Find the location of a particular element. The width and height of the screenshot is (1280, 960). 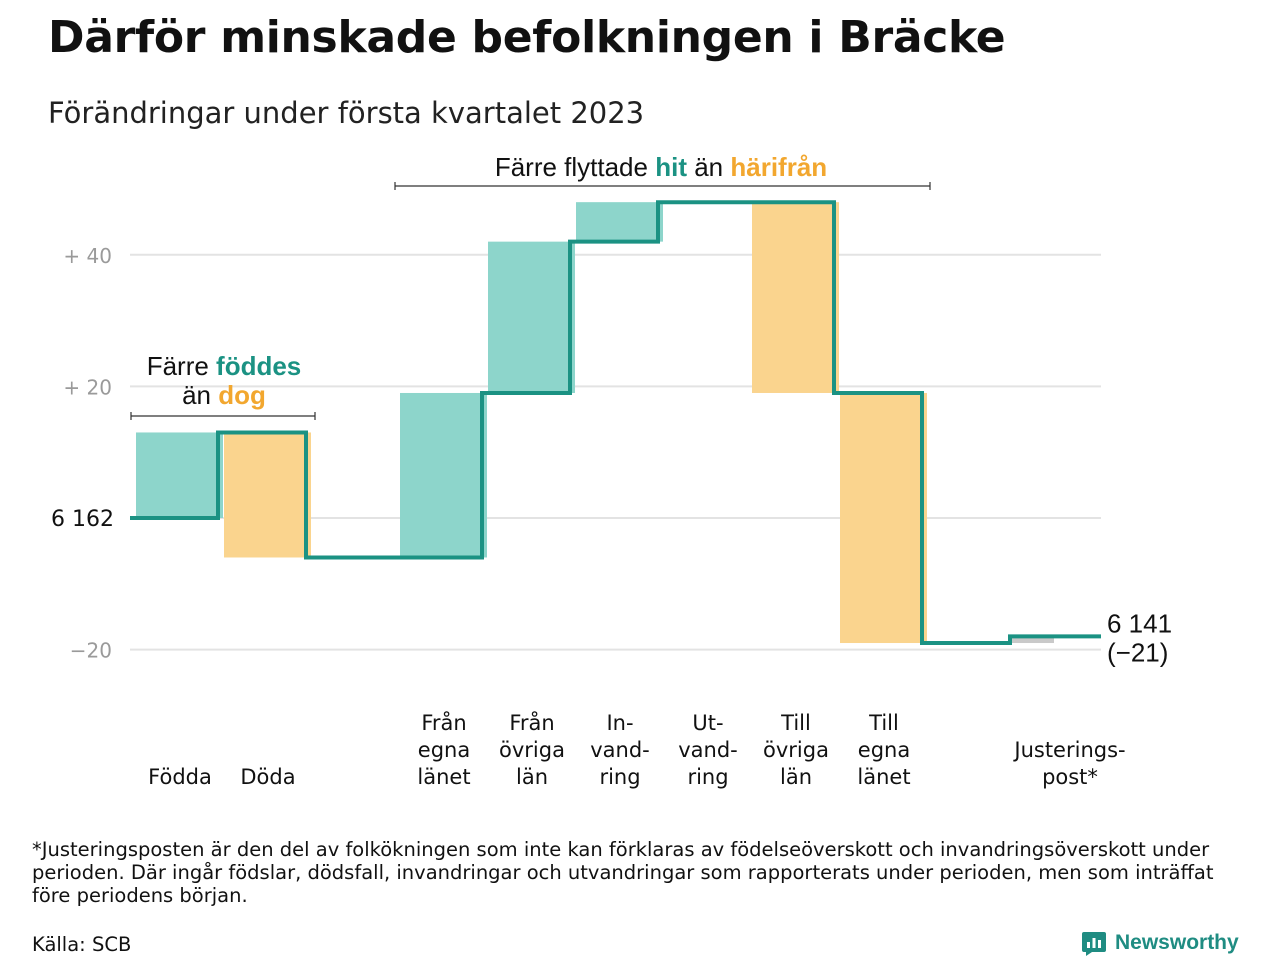

migration-annotation-highlight: härifrån is located at coordinates (778, 167).